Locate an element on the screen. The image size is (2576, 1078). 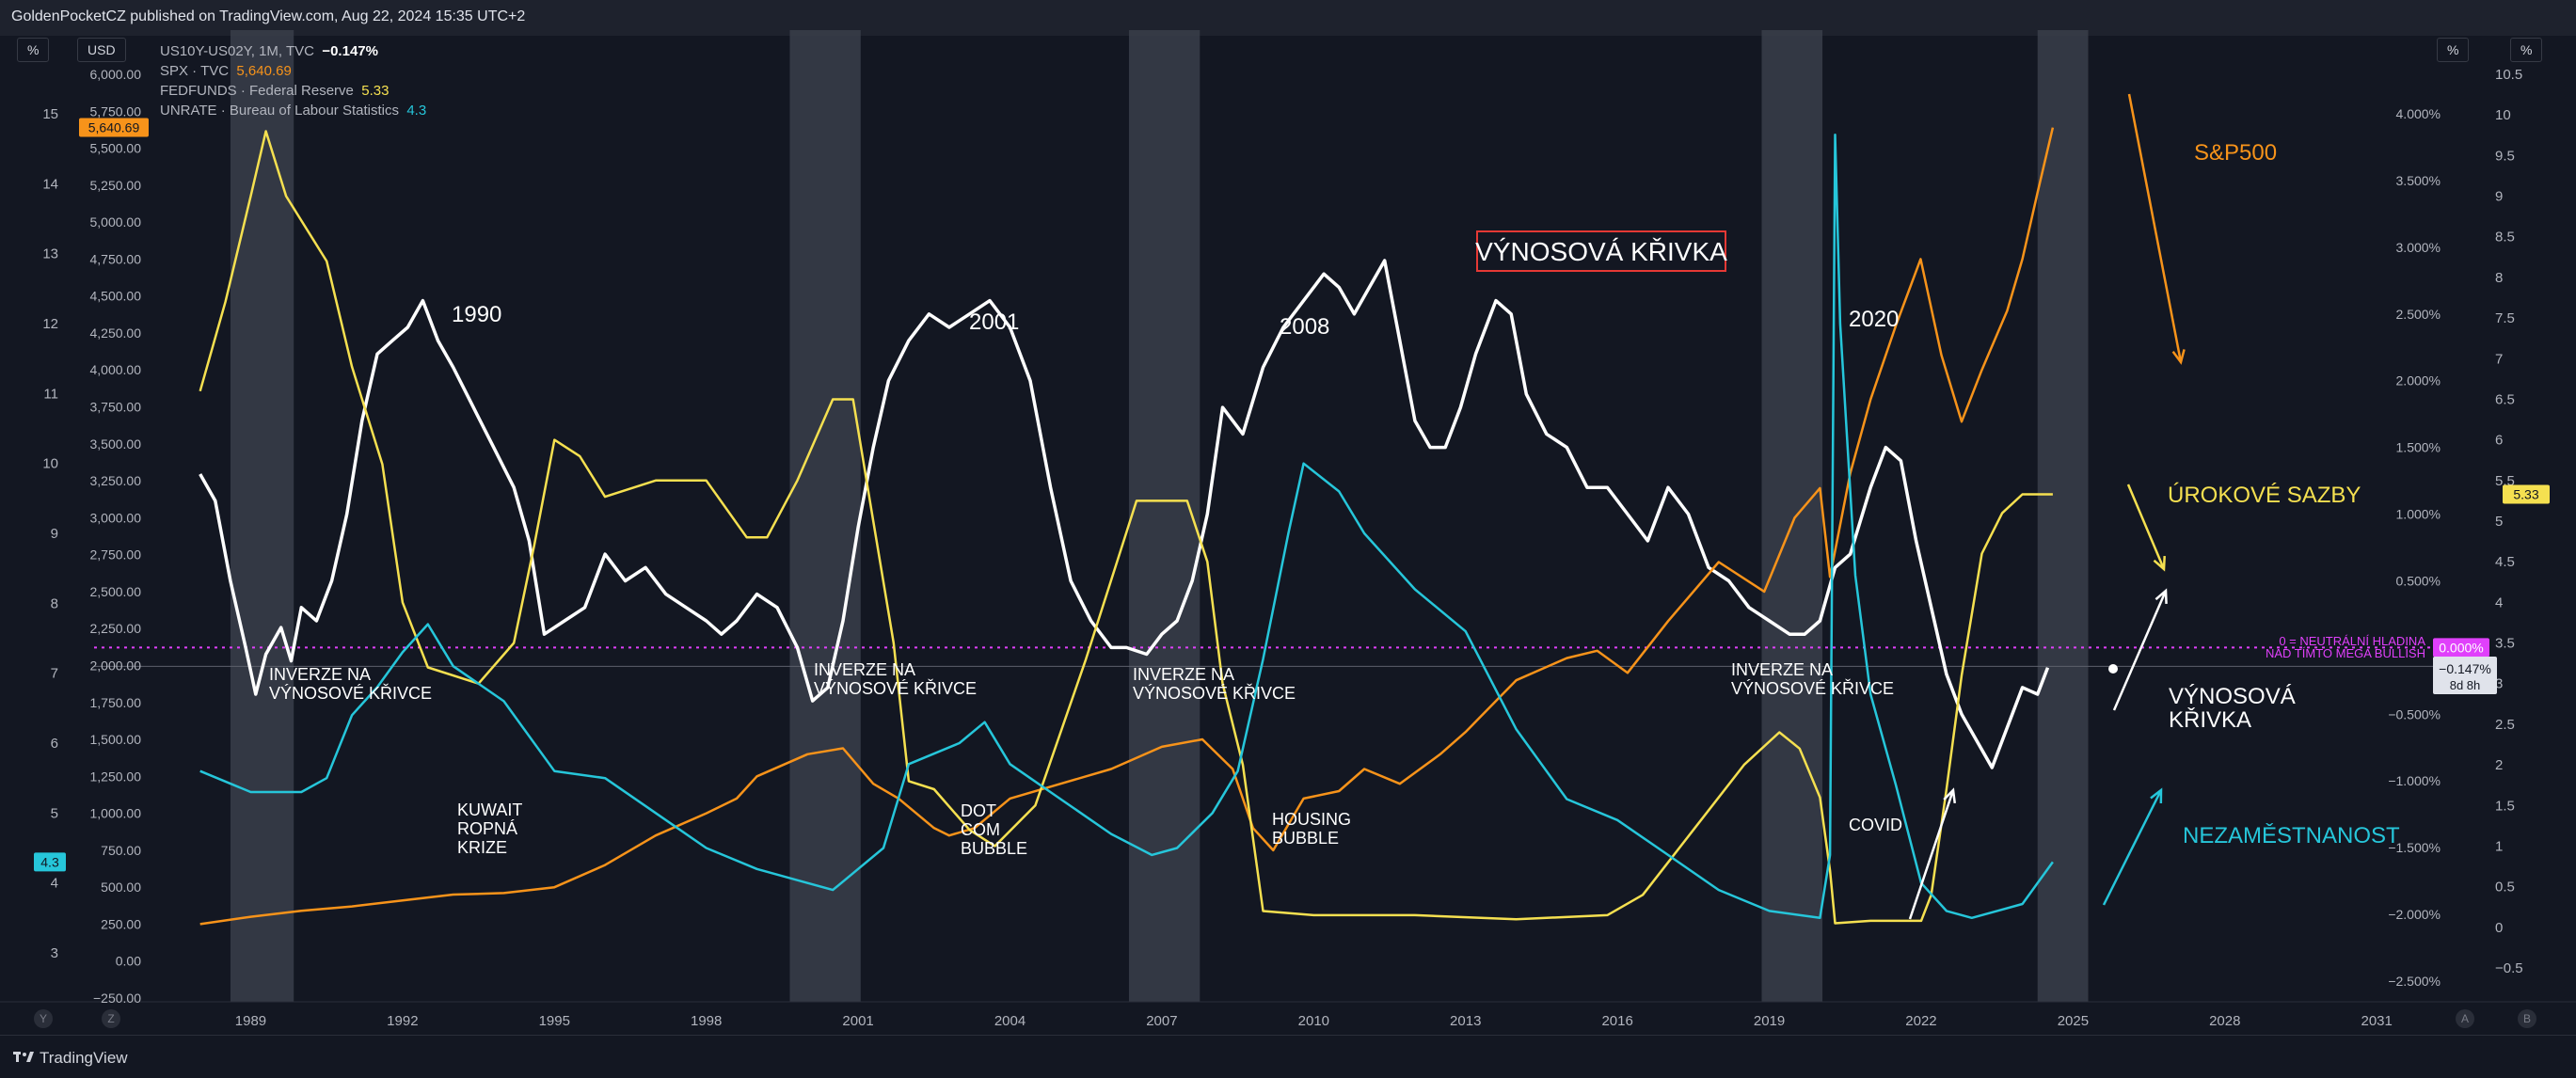
left-percent-scale-button: % is located at coordinates (34, 50).